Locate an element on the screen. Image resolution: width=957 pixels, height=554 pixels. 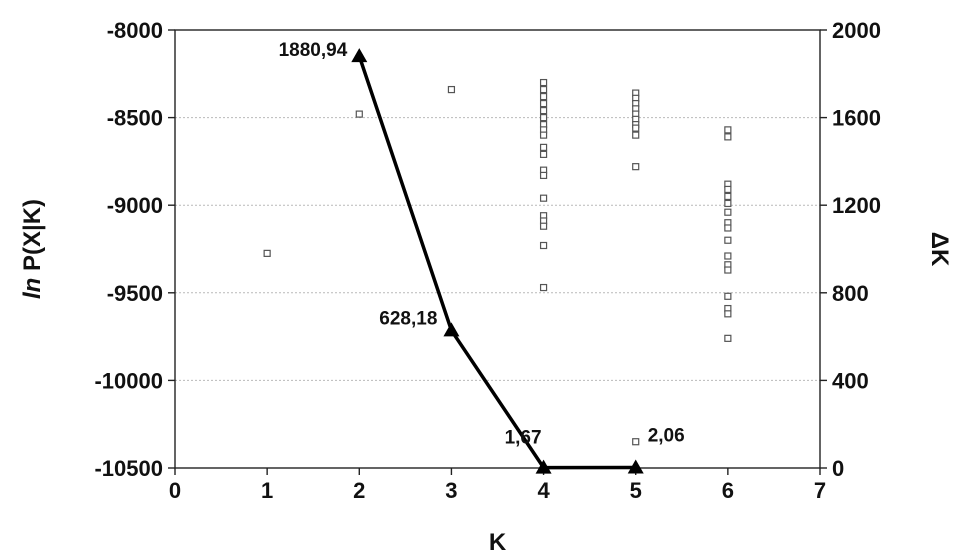
y-left-tick-label: -8000 is located at coordinates (135, 30).